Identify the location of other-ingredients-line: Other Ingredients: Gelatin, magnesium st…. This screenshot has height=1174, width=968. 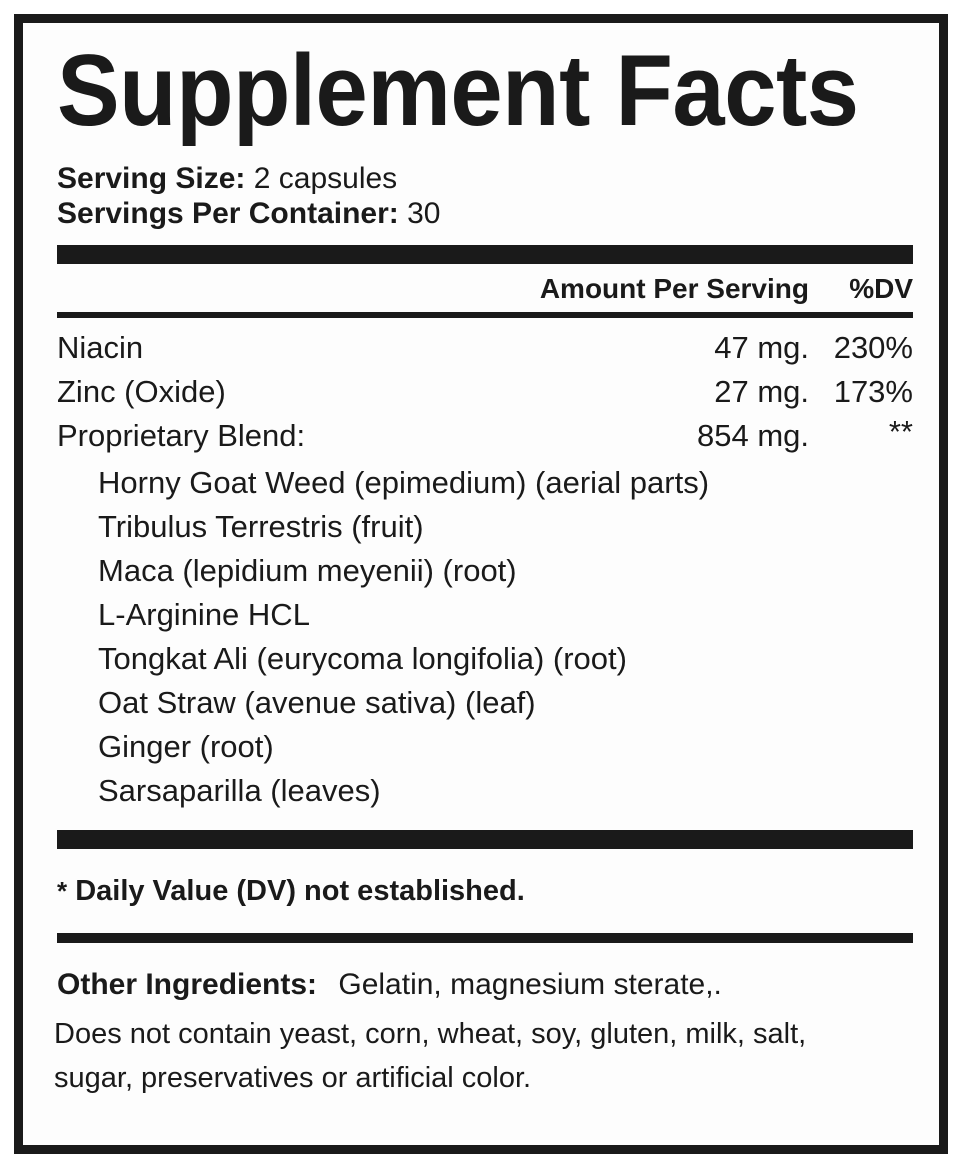
(485, 985).